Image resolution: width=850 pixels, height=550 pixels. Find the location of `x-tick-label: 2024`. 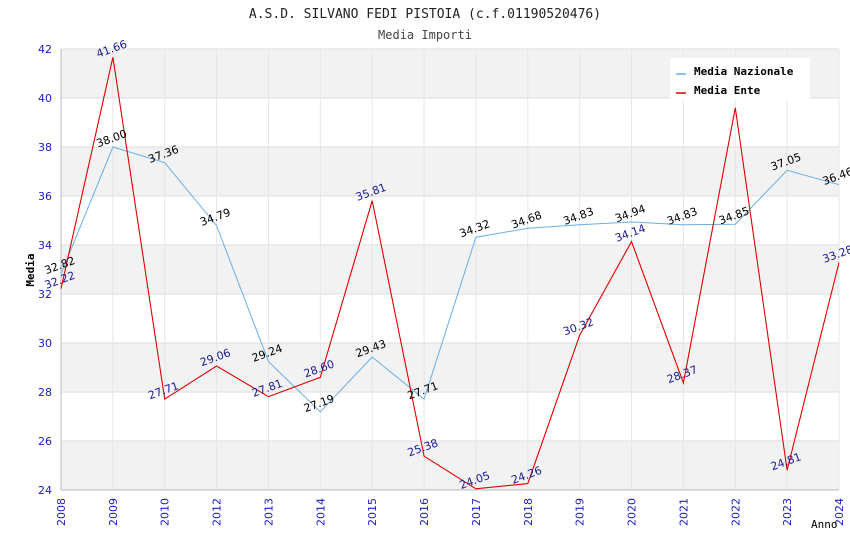

x-tick-label: 2024 is located at coordinates (839, 512).